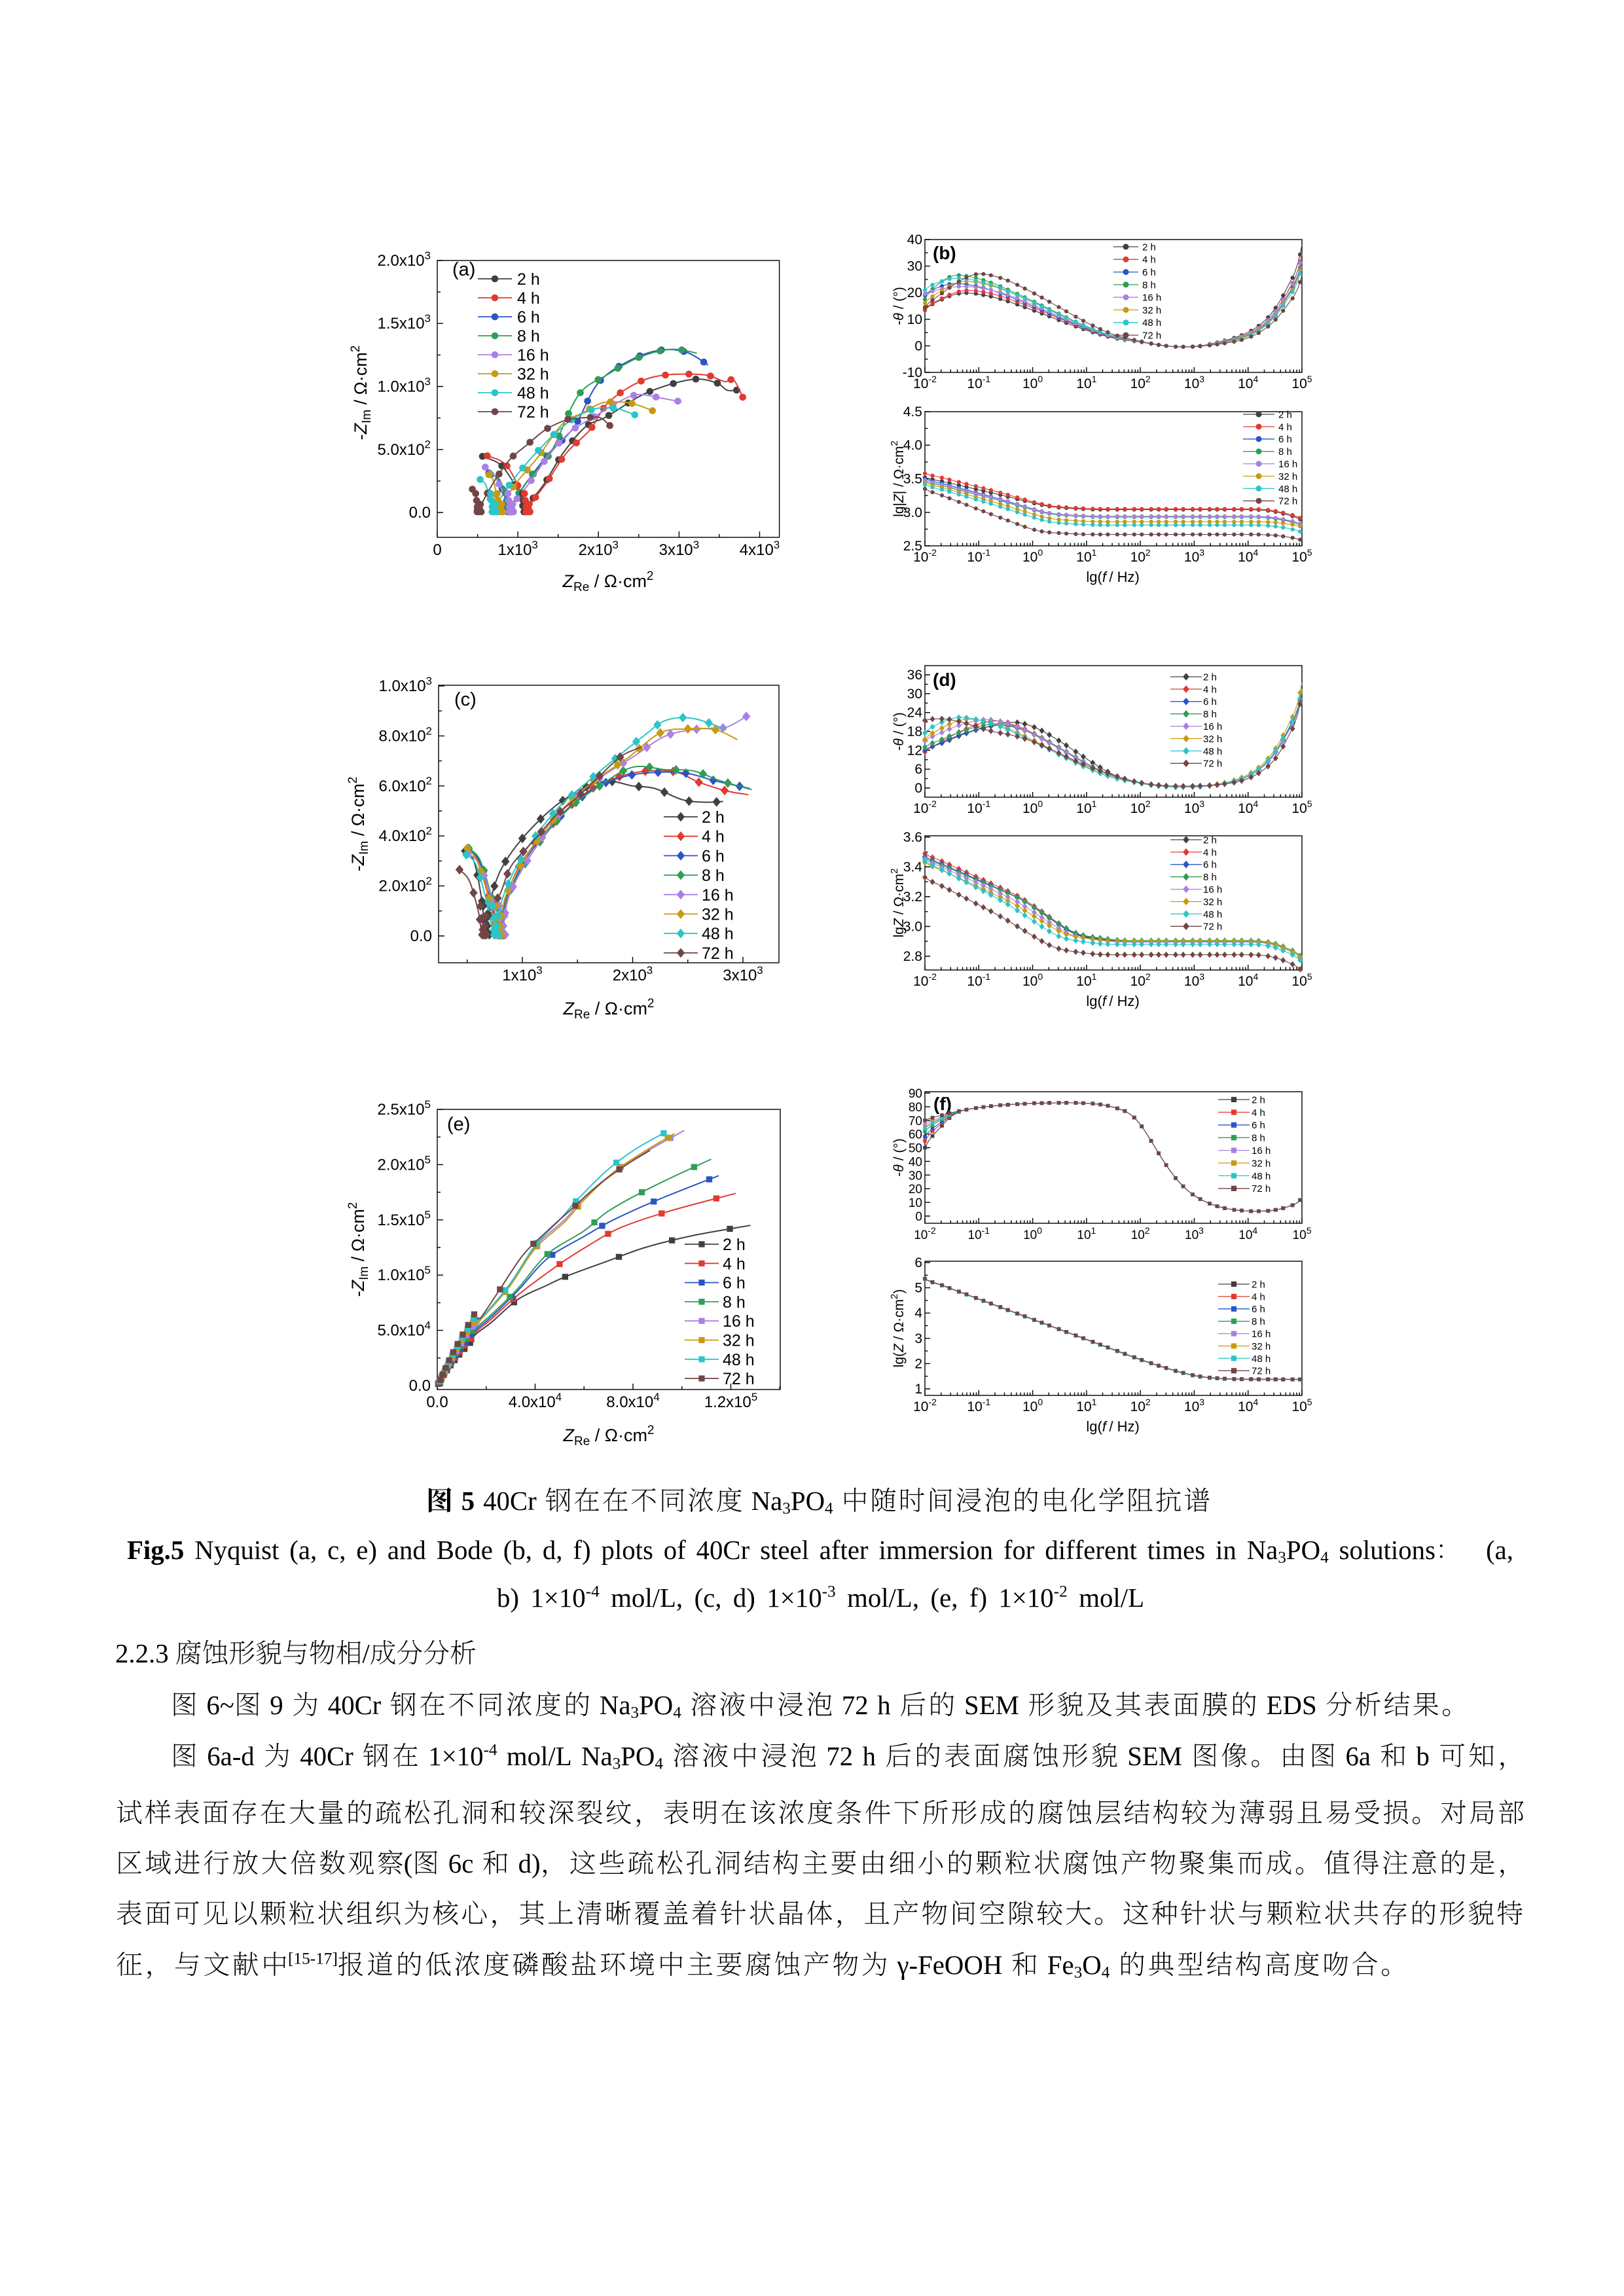  Describe the element at coordinates (402, 786) in the screenshot. I see `svg-text: 6.0x10` at that location.